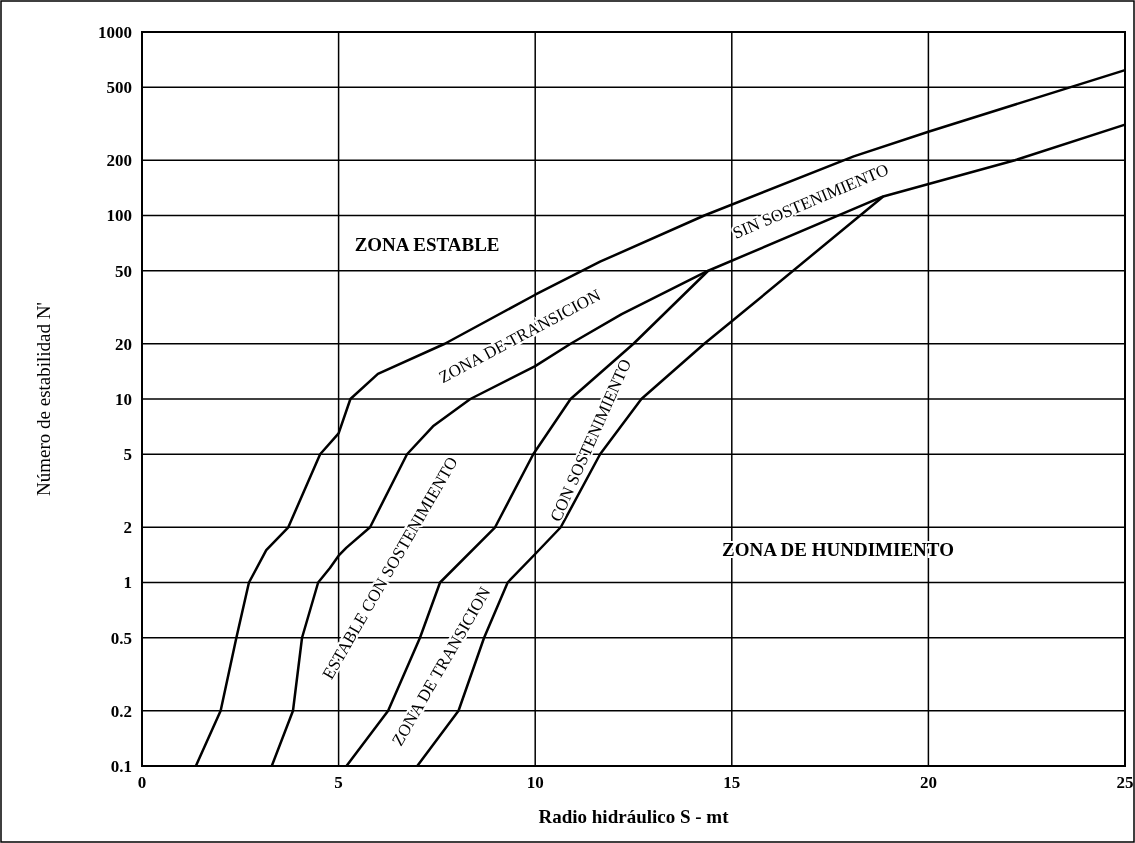 This screenshot has height=843, width=1135. Describe the element at coordinates (142, 782) in the screenshot. I see `x-tick-label: 0` at that location.